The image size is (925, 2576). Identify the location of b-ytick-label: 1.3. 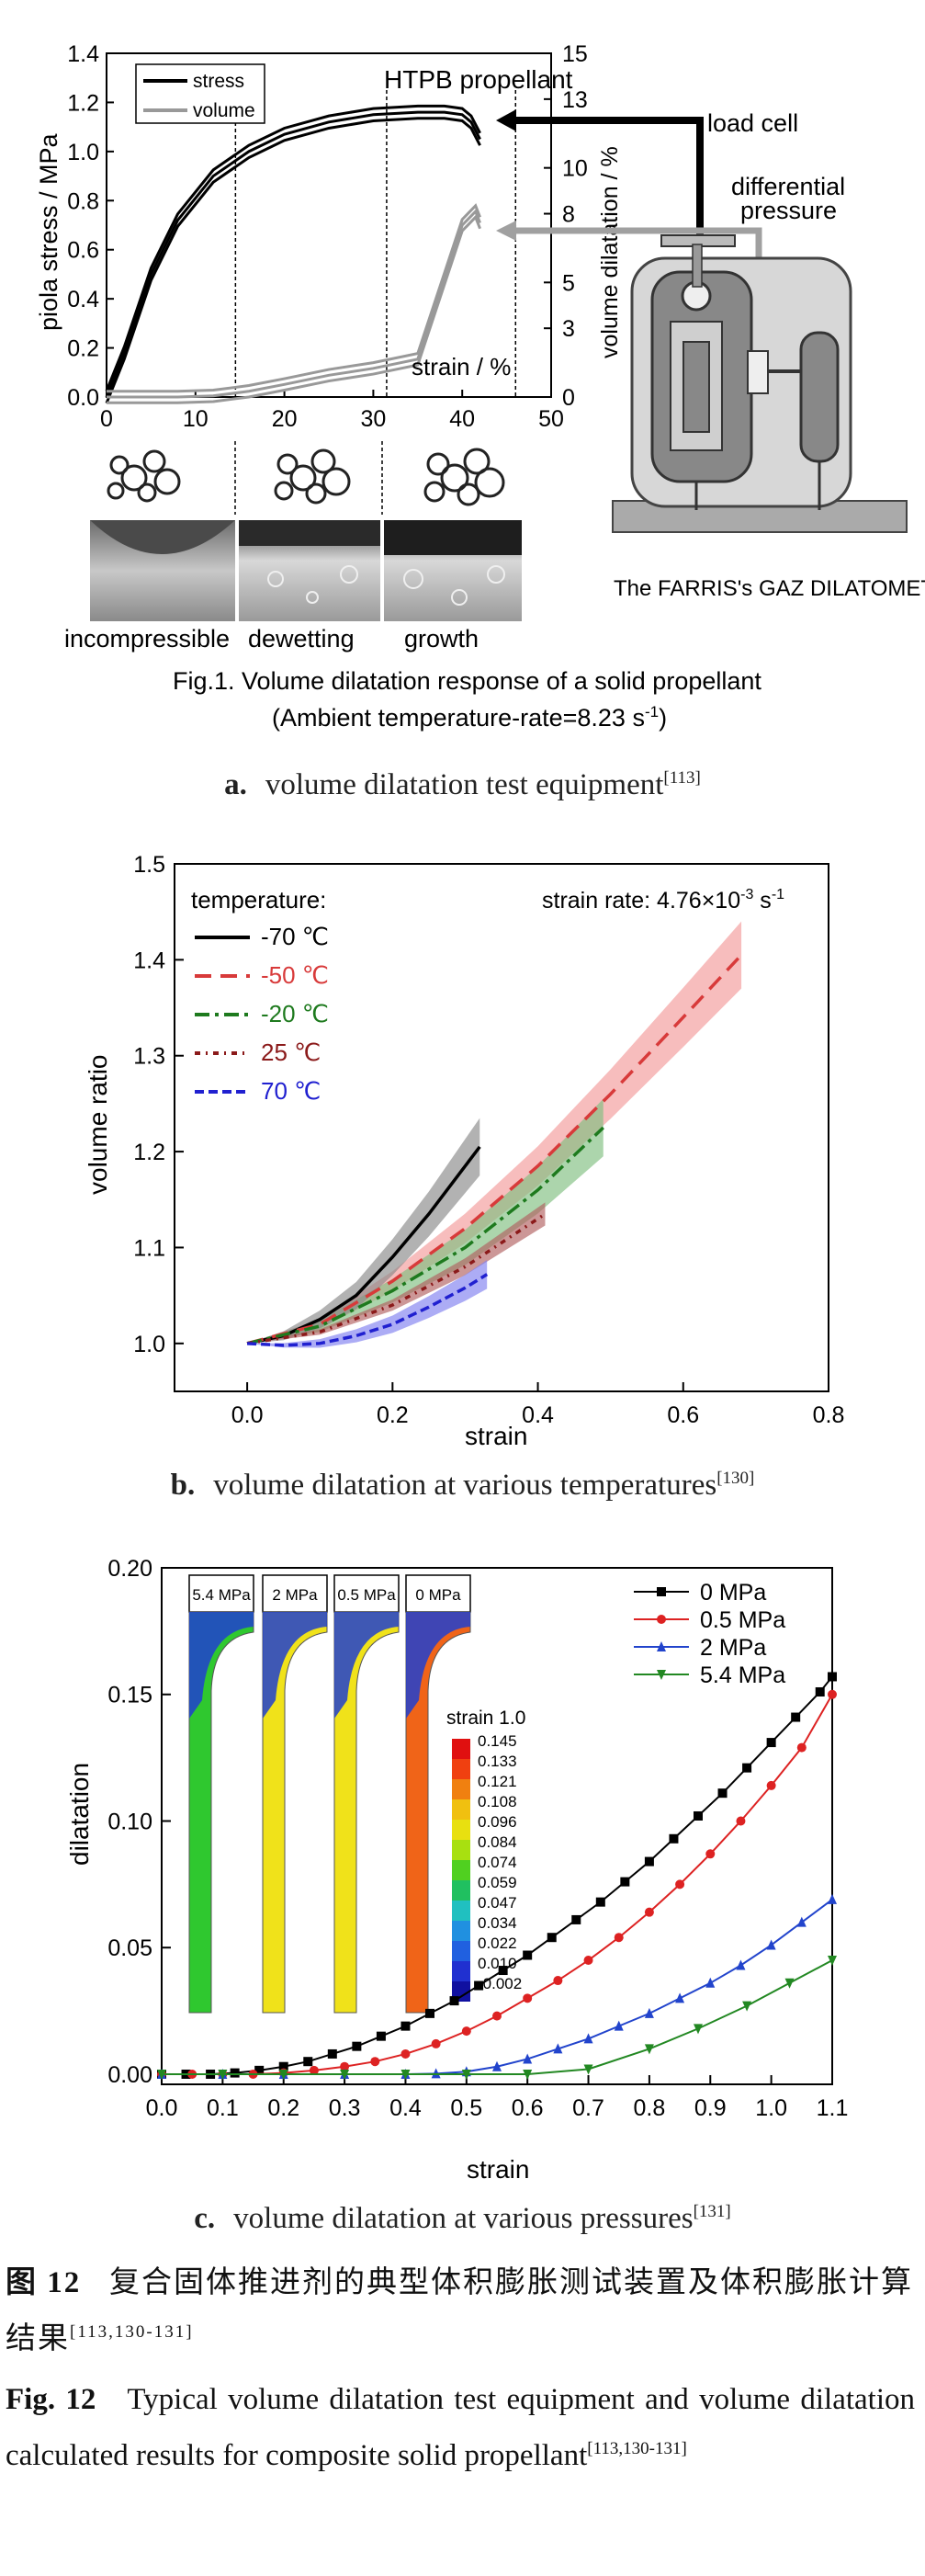
(149, 1057).